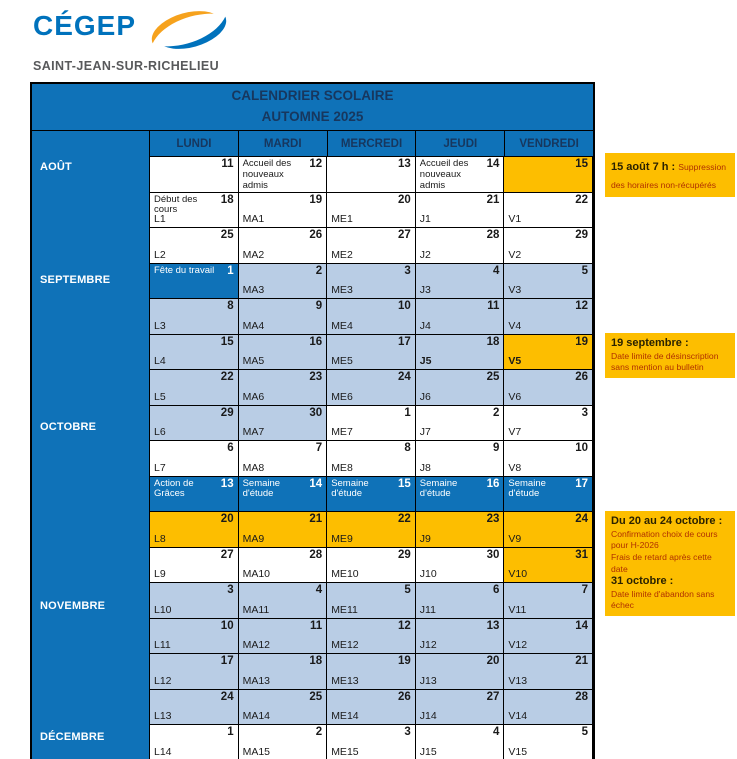 The height and width of the screenshot is (759, 737). What do you see at coordinates (548, 143) in the screenshot?
I see `day-header-vendredi: VENDREDI` at bounding box center [548, 143].